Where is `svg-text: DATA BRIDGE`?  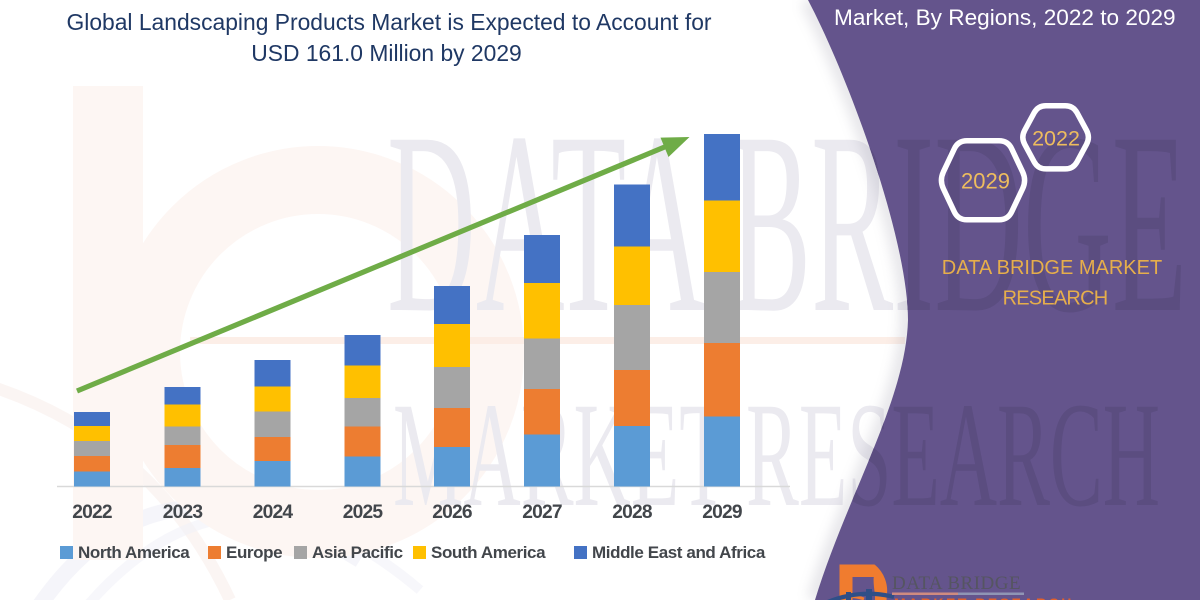
svg-text: DATA BRIDGE is located at coordinates (956, 583).